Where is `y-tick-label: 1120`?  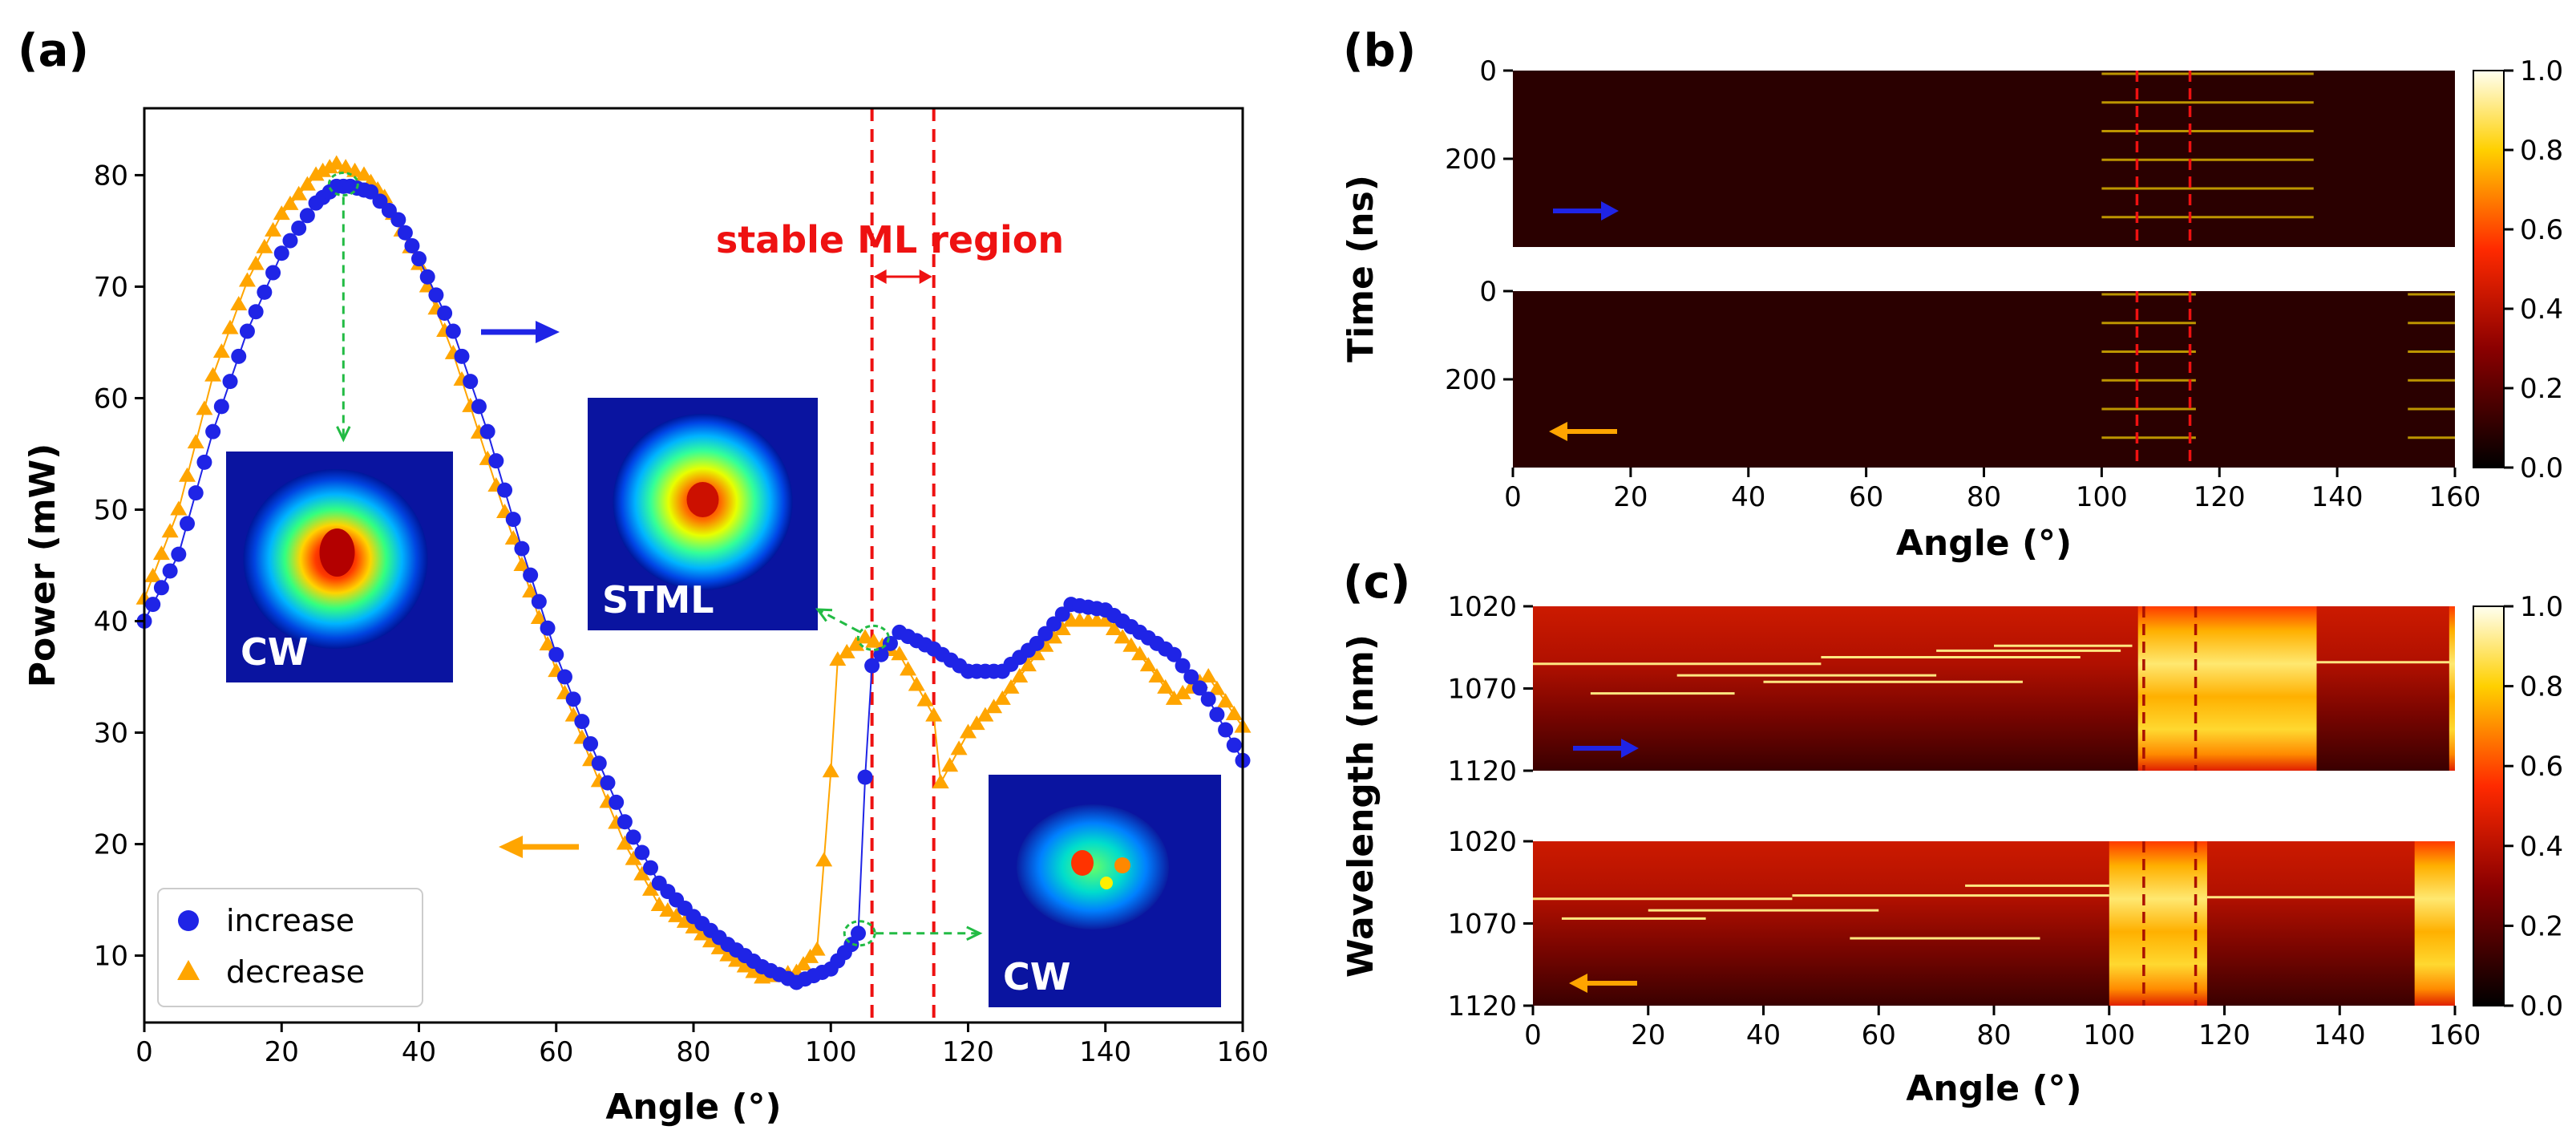
y-tick-label: 1120 is located at coordinates (1482, 772).